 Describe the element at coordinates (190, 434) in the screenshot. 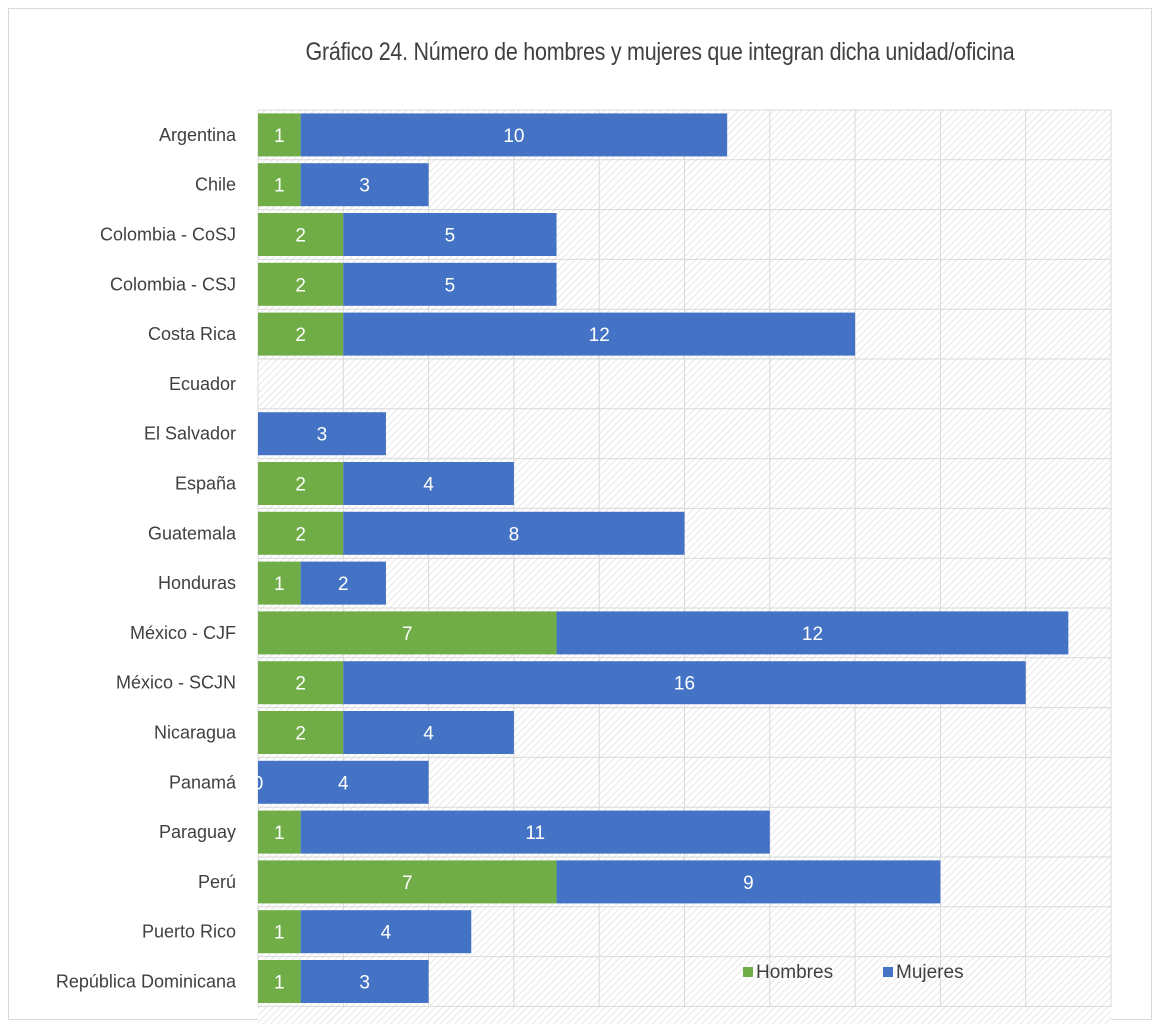

I see `category-label: El Salvador` at that location.